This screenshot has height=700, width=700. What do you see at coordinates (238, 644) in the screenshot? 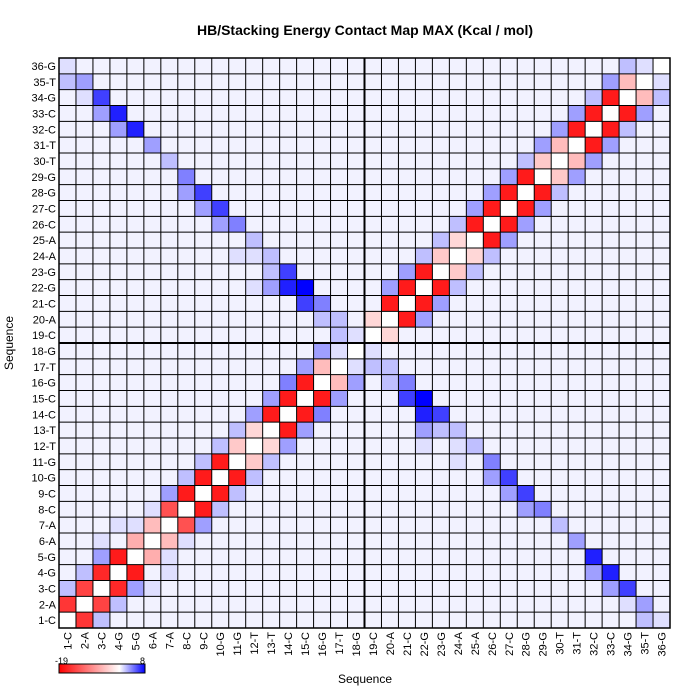
I see `x-tick-label: 11-G` at bounding box center [238, 644].